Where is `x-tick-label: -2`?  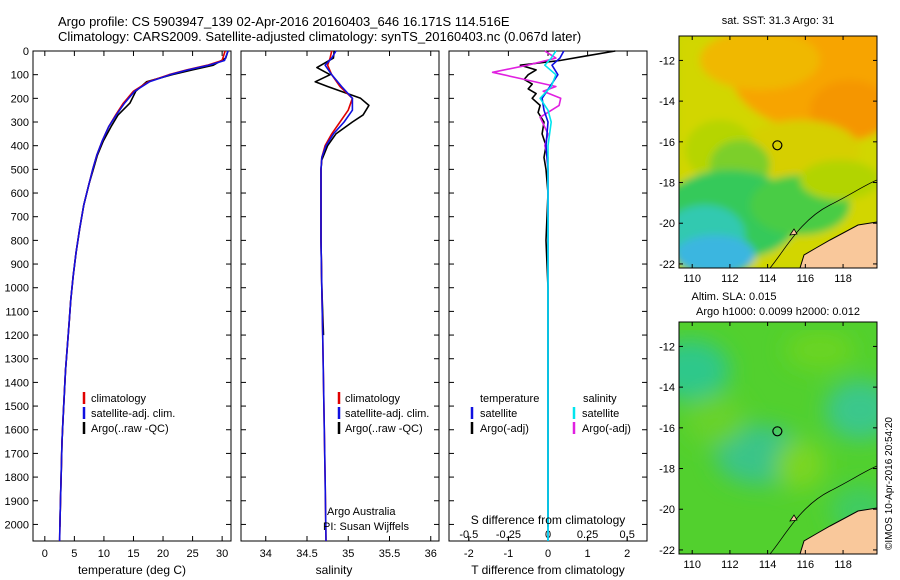 x-tick-label: -2 is located at coordinates (469, 554).